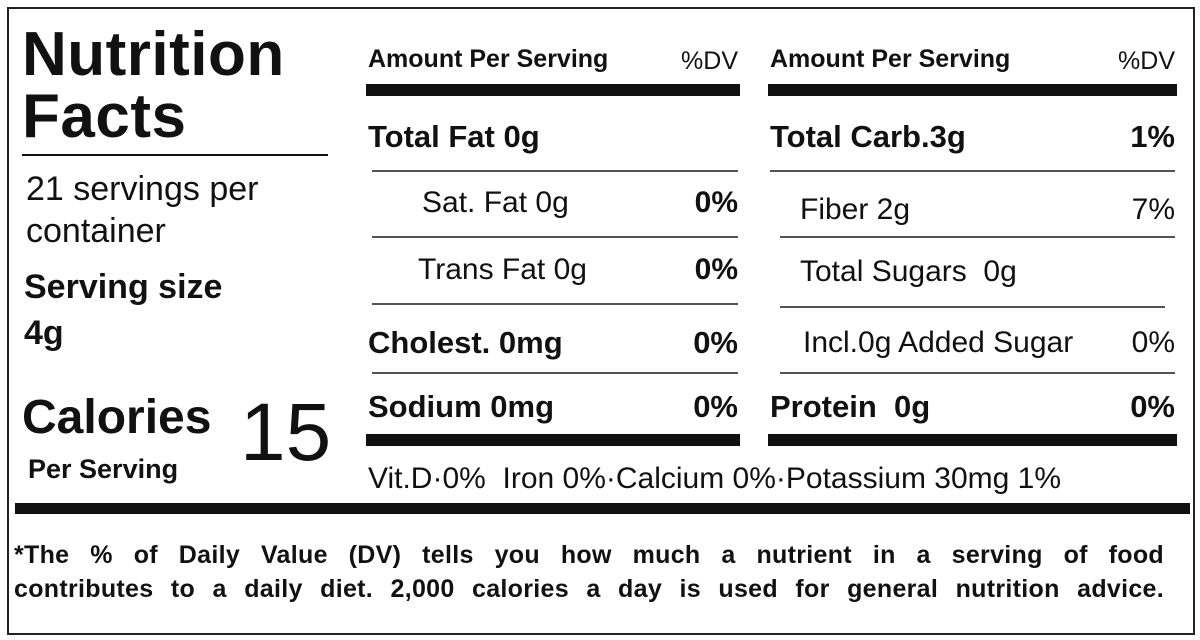 This screenshot has width=1200, height=640. Describe the element at coordinates (465, 342) in the screenshot. I see `row-label: Cholest. 0mg` at that location.